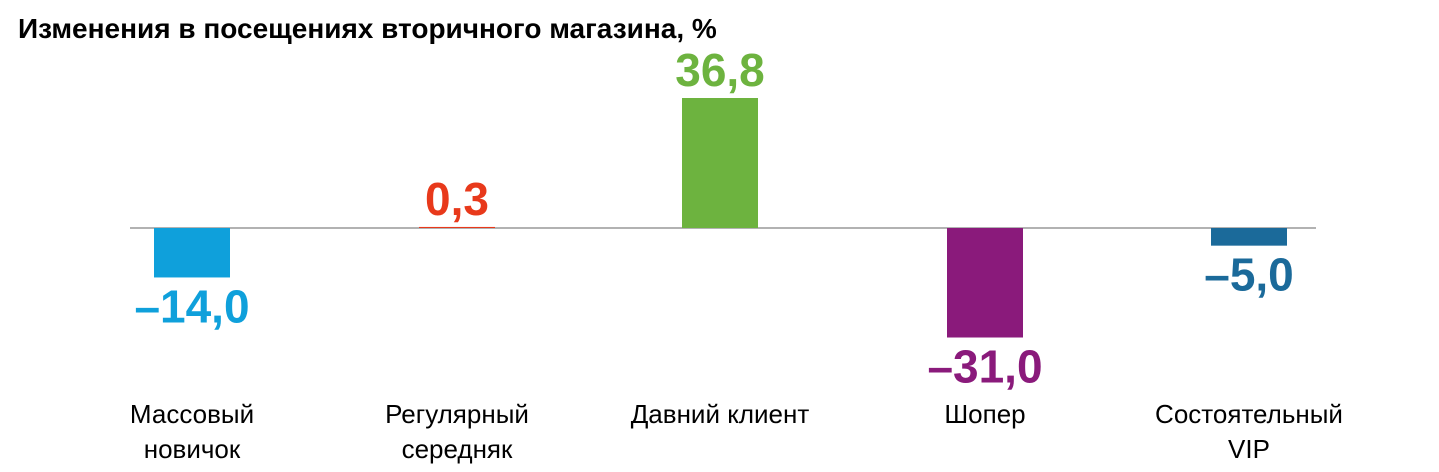  I want to click on x-tick-label: Состоятельный VIP, so click(1249, 431).